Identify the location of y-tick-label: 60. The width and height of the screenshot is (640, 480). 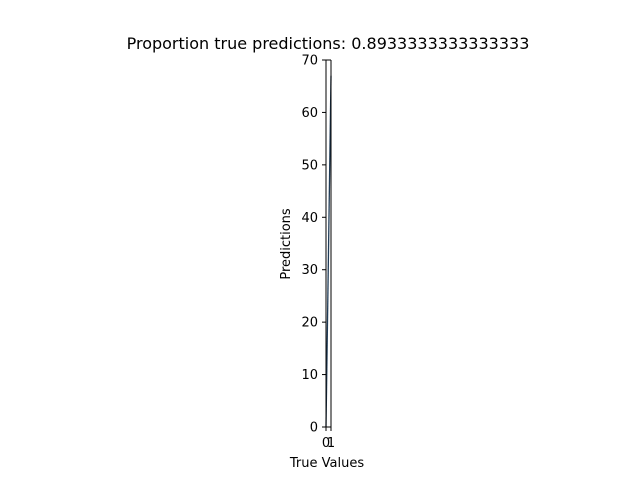
(309, 113).